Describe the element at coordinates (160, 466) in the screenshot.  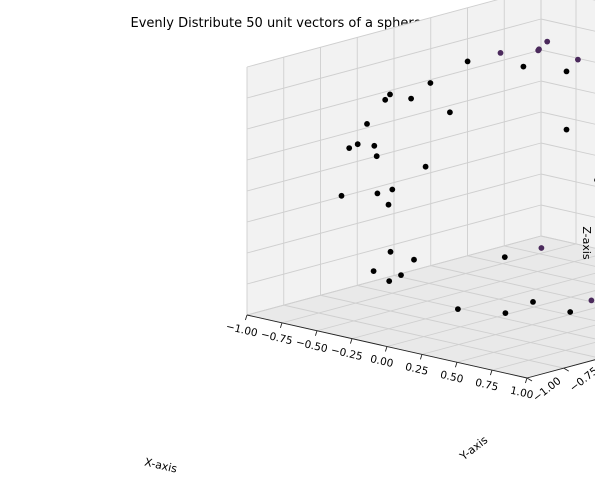
I see `x-axis-label: X-axis` at that location.